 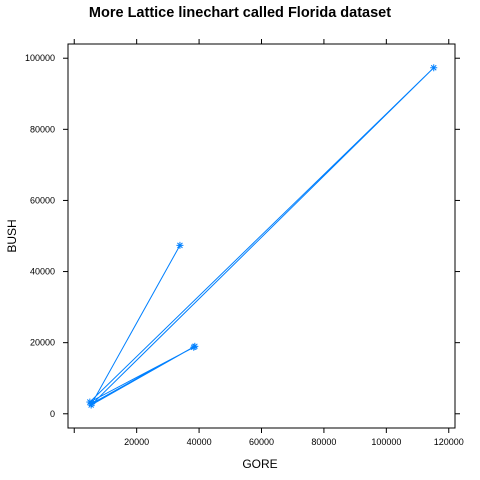 What do you see at coordinates (40, 58) in the screenshot?
I see `y-tick-label: 100000` at bounding box center [40, 58].